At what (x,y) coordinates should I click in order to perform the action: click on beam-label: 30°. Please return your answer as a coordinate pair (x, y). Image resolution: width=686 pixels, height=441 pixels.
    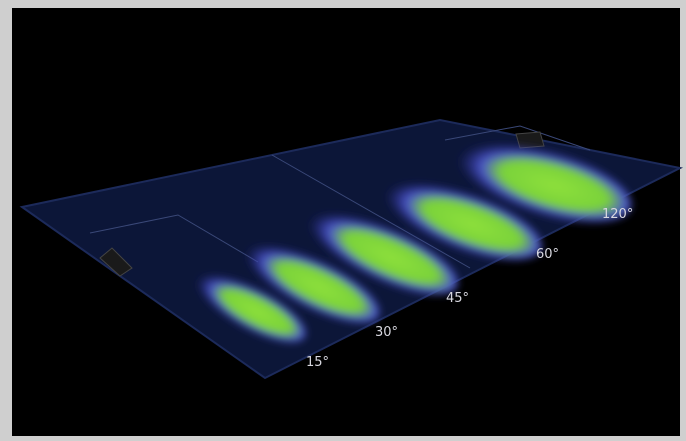
    Looking at the image, I should click on (386, 332).